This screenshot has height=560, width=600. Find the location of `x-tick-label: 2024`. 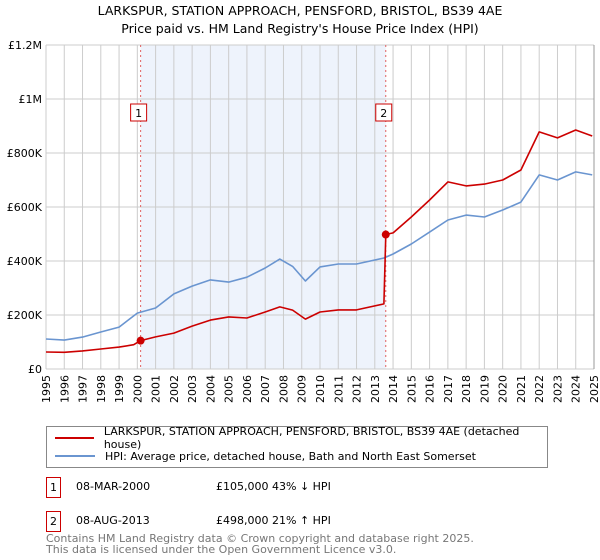

x-tick-label: 2024 is located at coordinates (576, 389).